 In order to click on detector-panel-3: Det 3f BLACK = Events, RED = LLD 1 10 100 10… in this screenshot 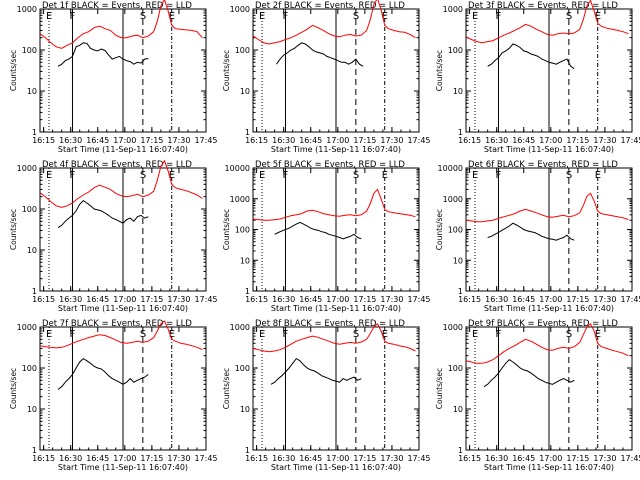, I will do `click(537, 77)`.